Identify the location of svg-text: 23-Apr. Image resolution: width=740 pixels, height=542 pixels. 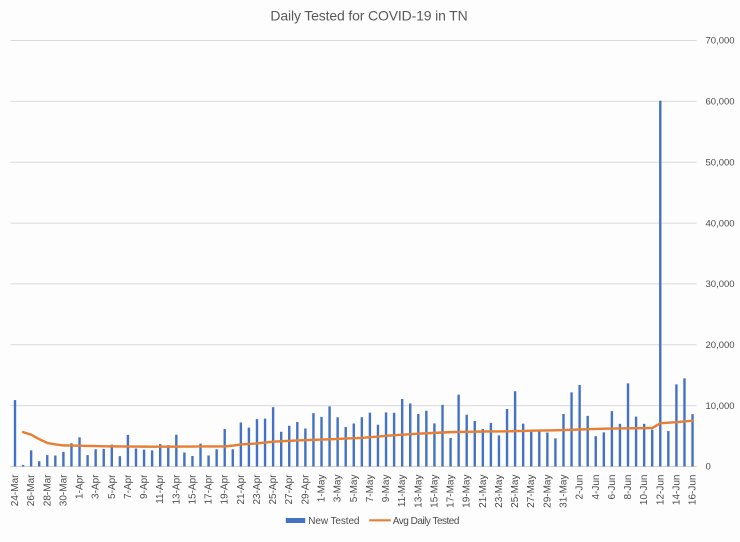
(257, 489).